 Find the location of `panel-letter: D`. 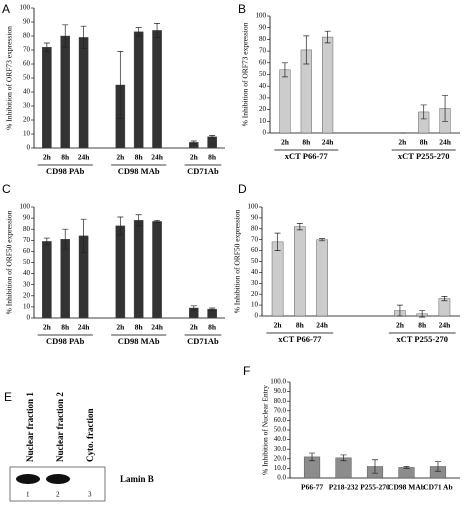

panel-letter: D is located at coordinates (242, 189).